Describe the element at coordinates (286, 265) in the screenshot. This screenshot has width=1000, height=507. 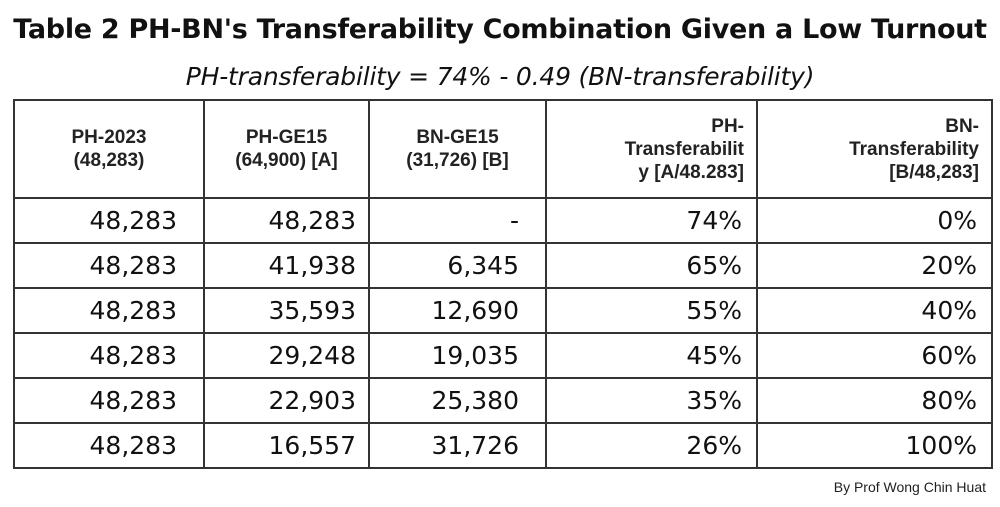
I see `cell-ph-ge15: 41,938` at that location.